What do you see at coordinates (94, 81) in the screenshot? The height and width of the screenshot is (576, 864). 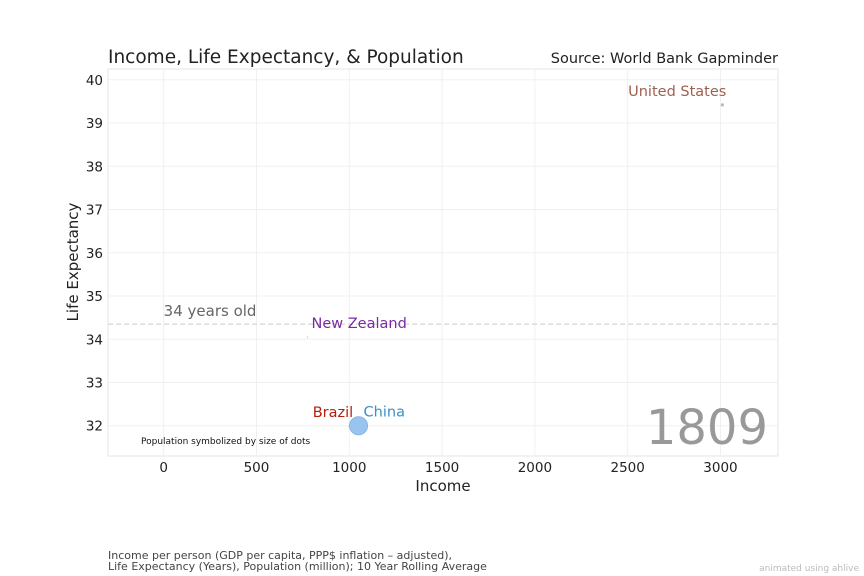 I see `y-tick-label-8: 40` at bounding box center [94, 81].